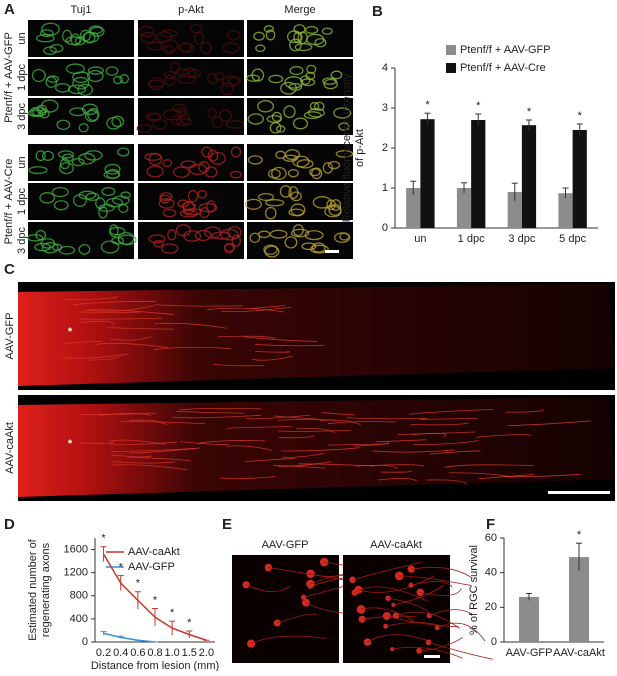 The image size is (617, 676). What do you see at coordinates (9, 9) in the screenshot?
I see `panel-label: A` at bounding box center [9, 9].